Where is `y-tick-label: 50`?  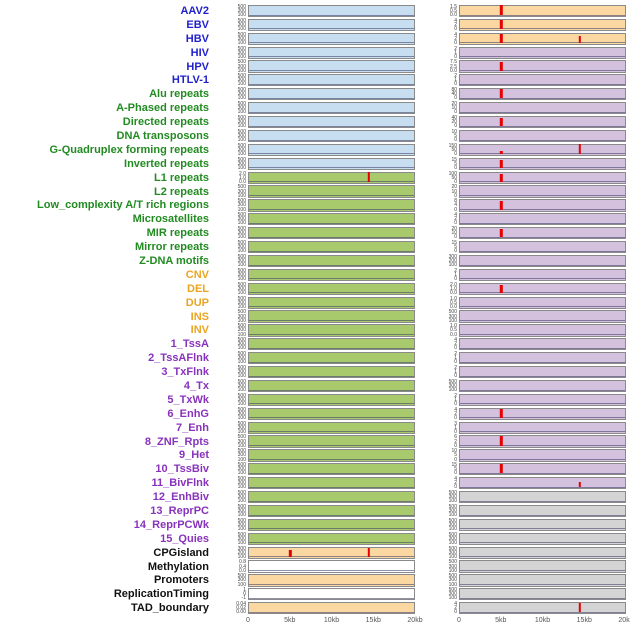 y-tick-label: 50 is located at coordinates (454, 177).